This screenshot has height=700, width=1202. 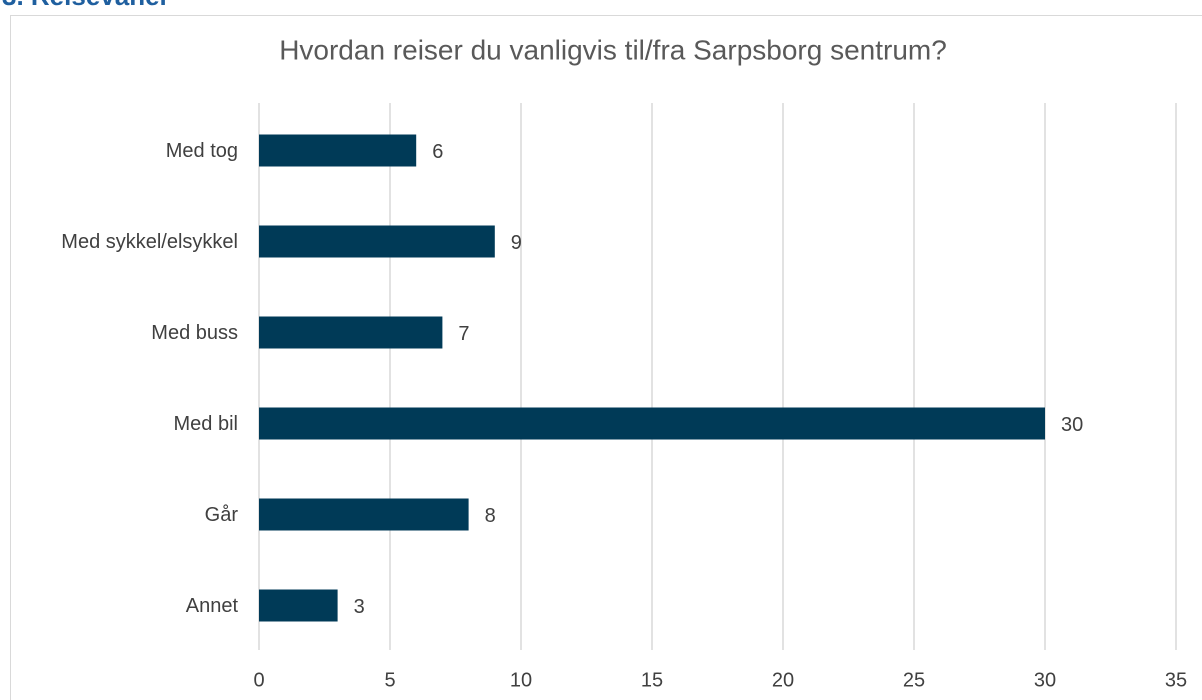 What do you see at coordinates (258, 680) in the screenshot?
I see `x-tick-label: 0` at bounding box center [258, 680].